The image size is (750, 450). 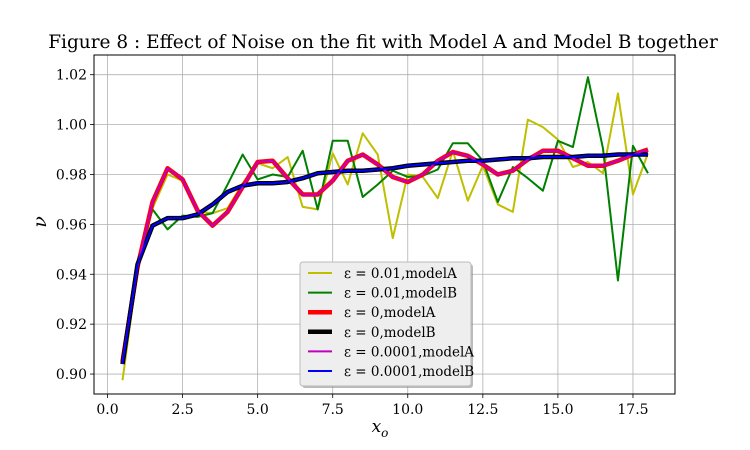 I want to click on y-axis-label: ν, so click(x=40, y=222).